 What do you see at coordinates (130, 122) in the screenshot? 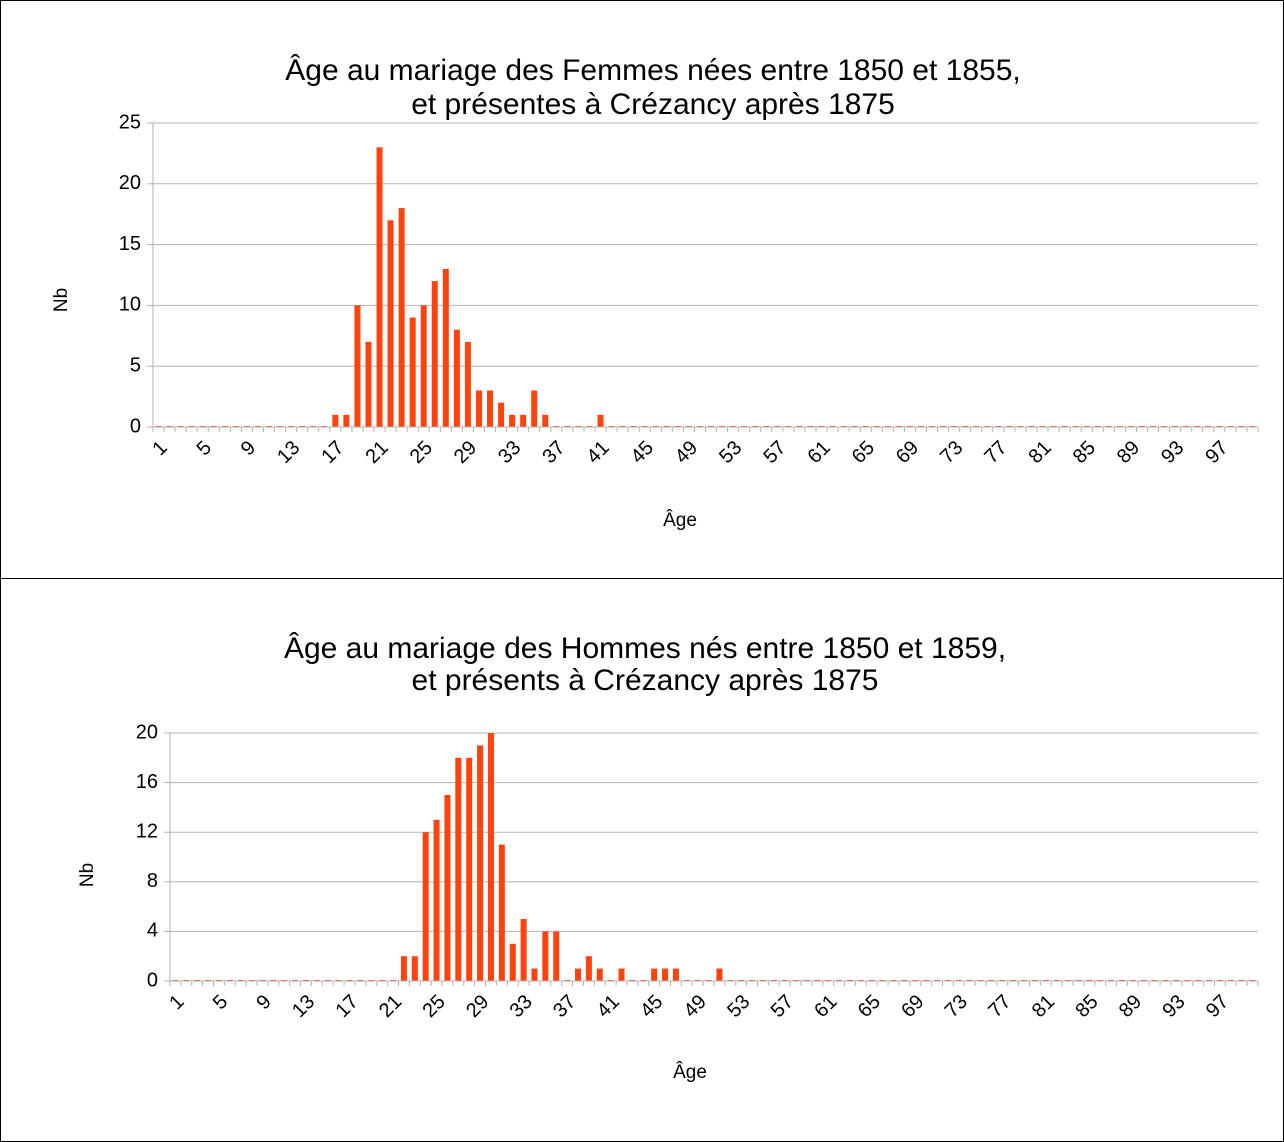
I see `y-tick-label: 25` at bounding box center [130, 122].